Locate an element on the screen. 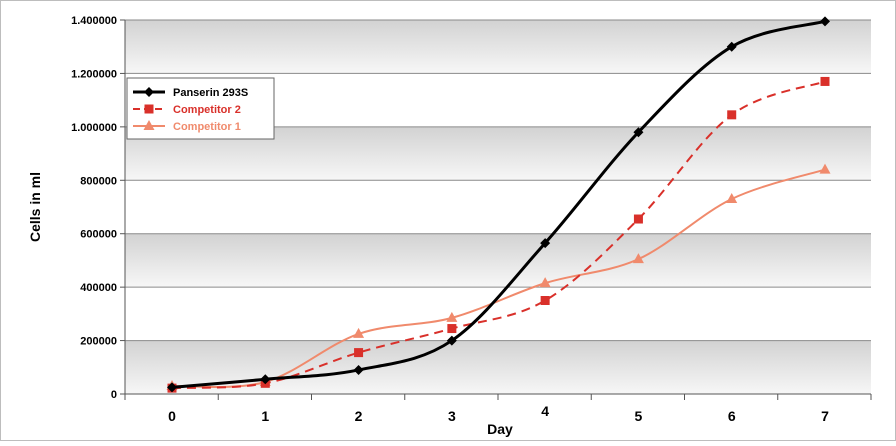 The image size is (896, 446). legend-item: Competitor 1 is located at coordinates (187, 126).